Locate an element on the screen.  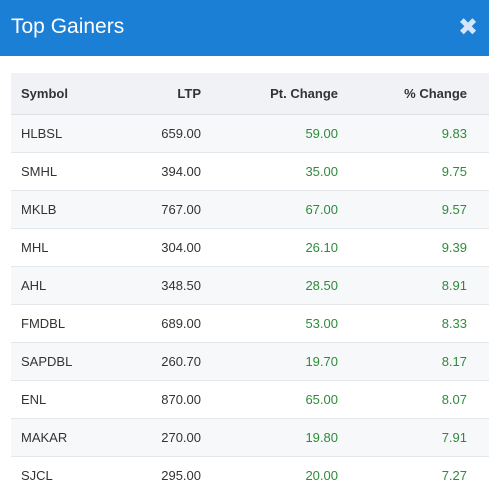
cell-pct-change: 7.91 is located at coordinates (454, 437).